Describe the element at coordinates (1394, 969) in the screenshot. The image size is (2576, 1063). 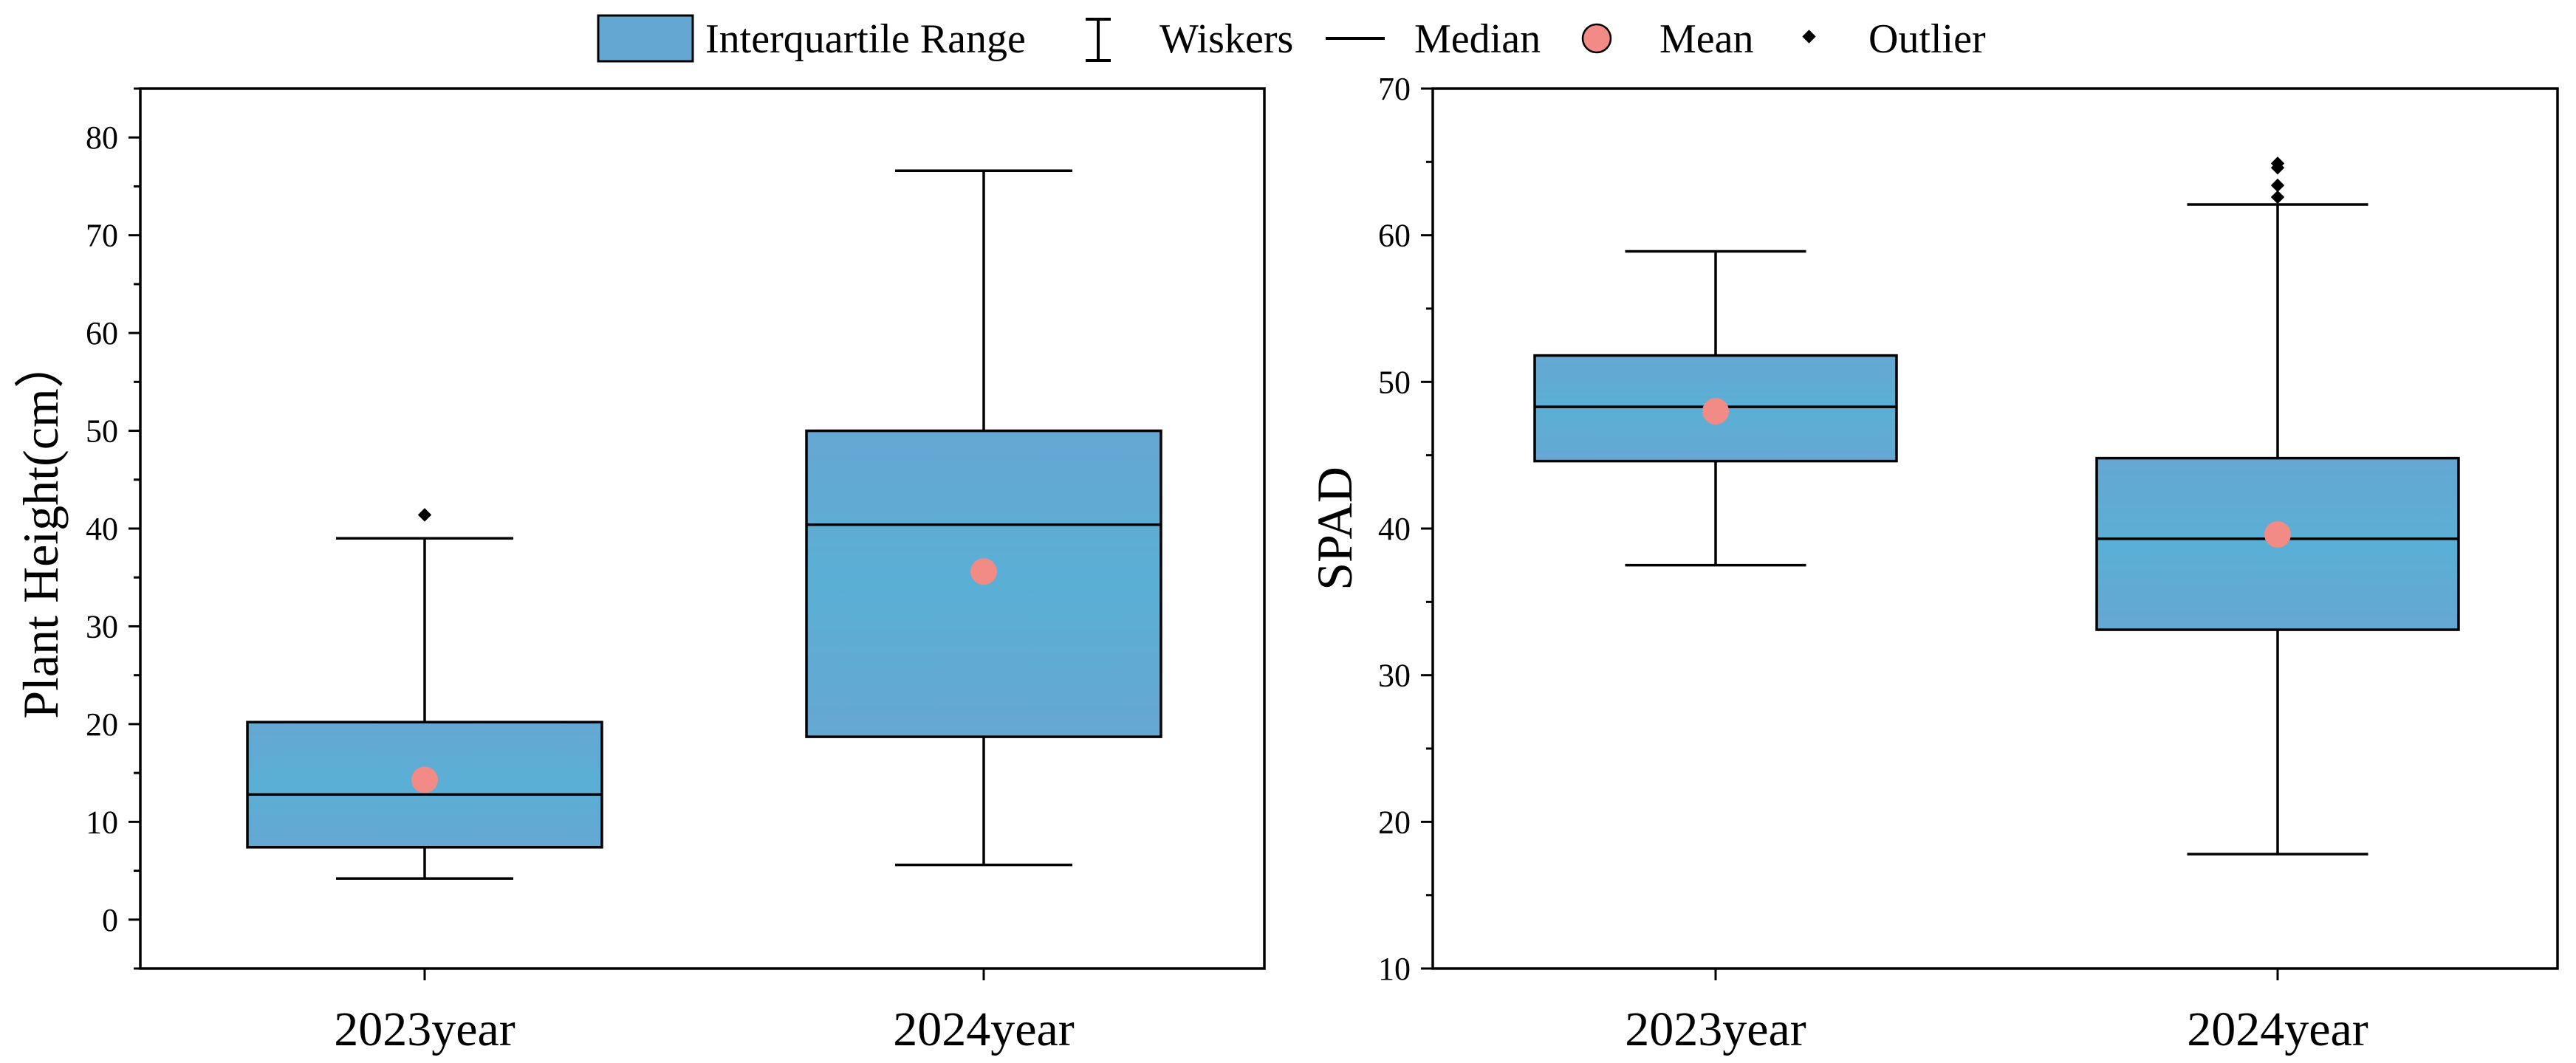
I see `spad-y-tick-label: 10` at that location.